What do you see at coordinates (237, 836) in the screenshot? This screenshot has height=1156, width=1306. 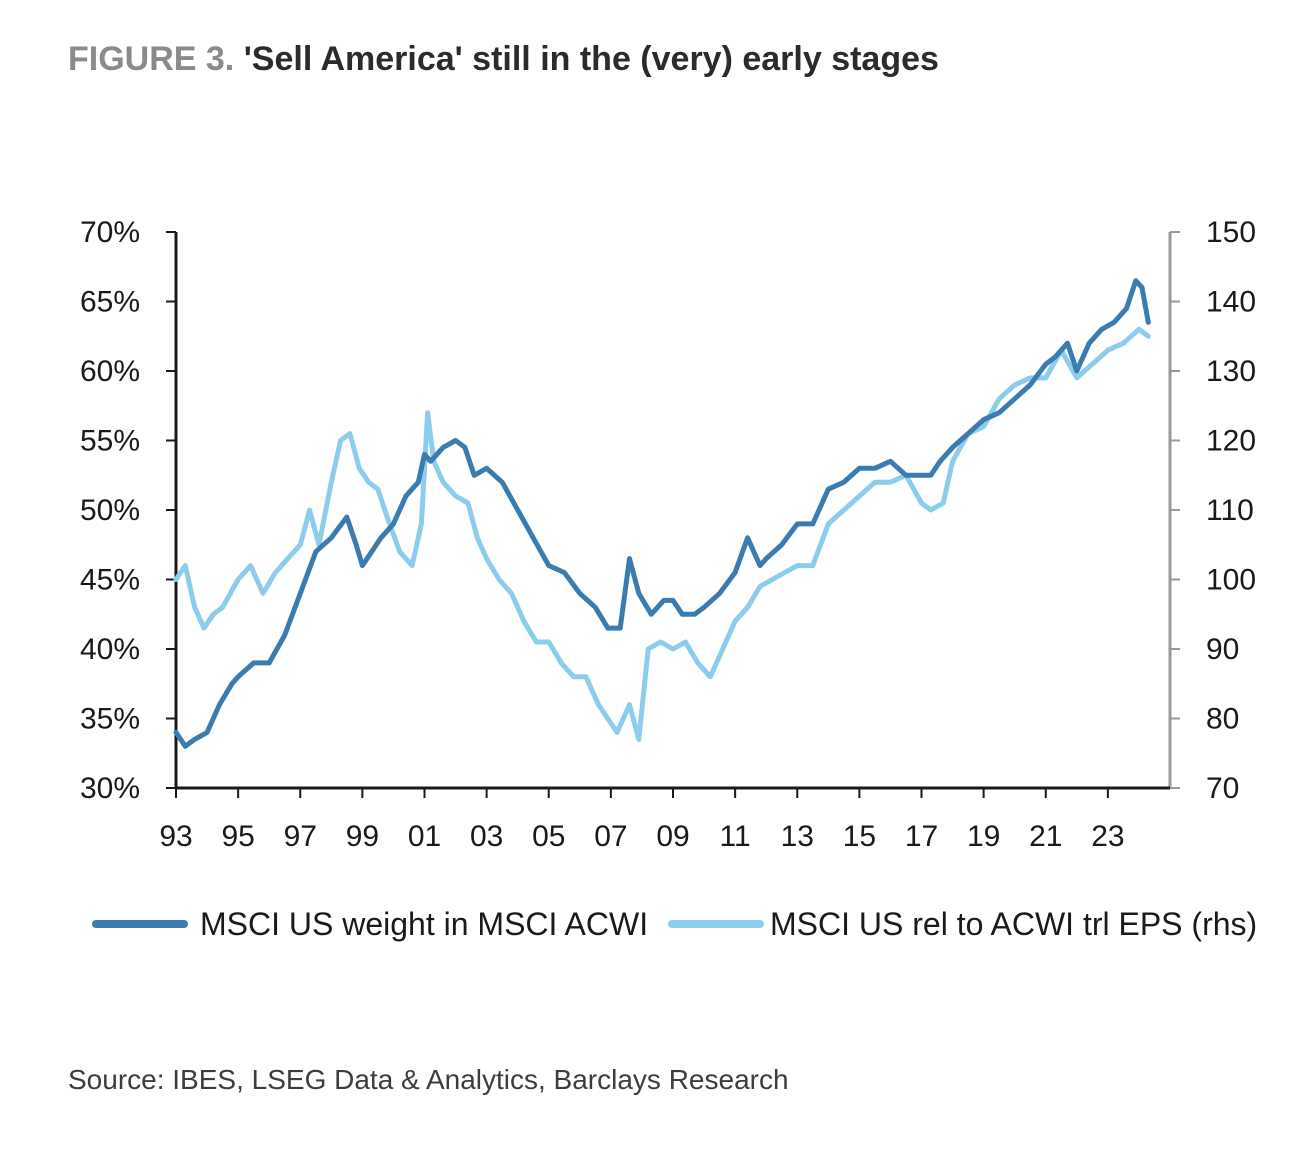 I see `x-tick-label: 95` at bounding box center [237, 836].